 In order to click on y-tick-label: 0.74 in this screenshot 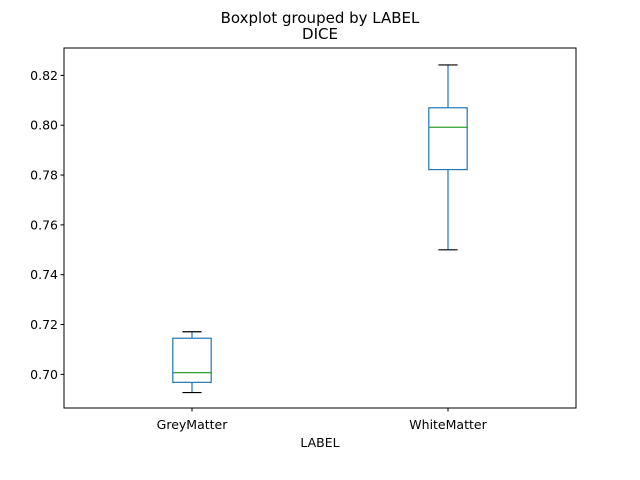, I will do `click(44, 274)`.